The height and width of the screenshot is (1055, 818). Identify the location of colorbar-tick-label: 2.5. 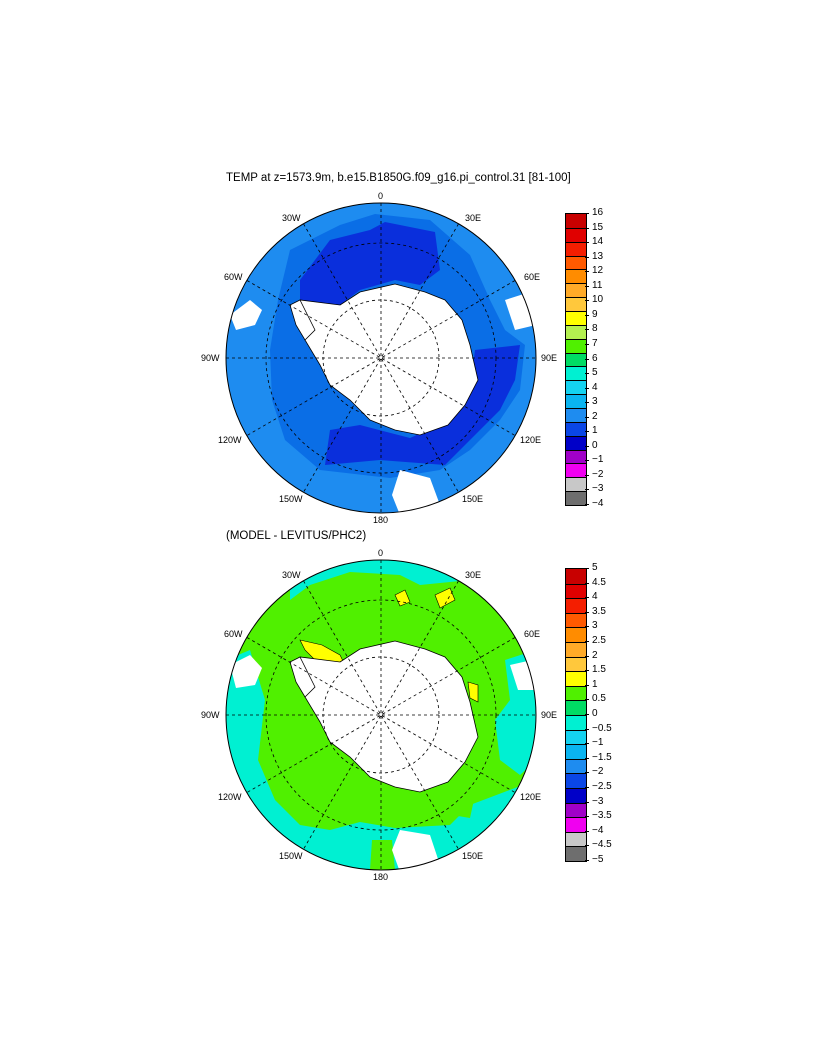
(599, 640).